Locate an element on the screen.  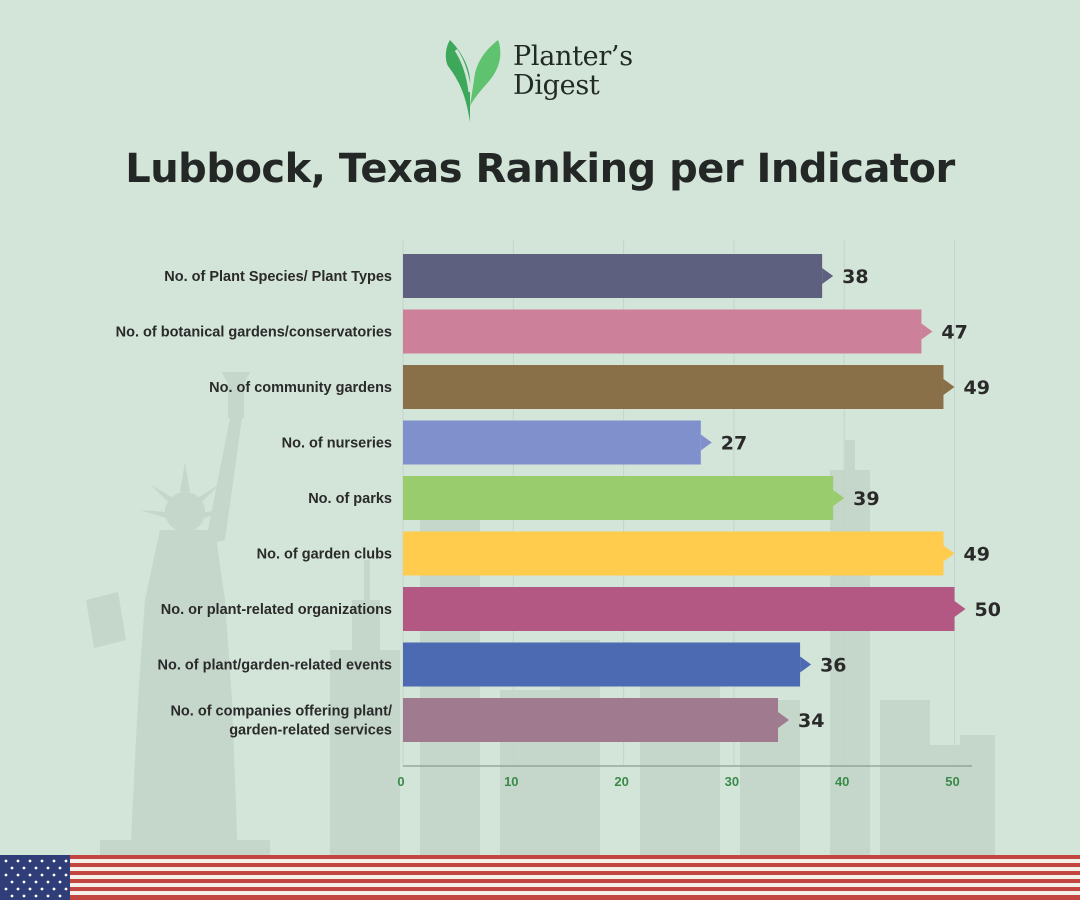
us-flag-strip is located at coordinates (540, 877).